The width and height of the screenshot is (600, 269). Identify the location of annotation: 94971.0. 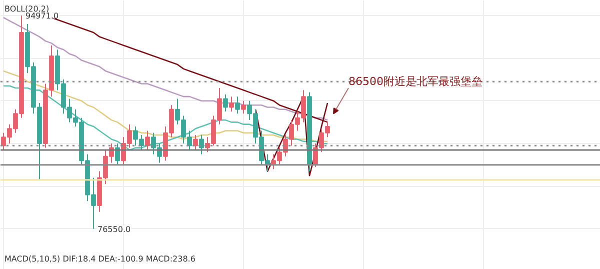
(42, 15).